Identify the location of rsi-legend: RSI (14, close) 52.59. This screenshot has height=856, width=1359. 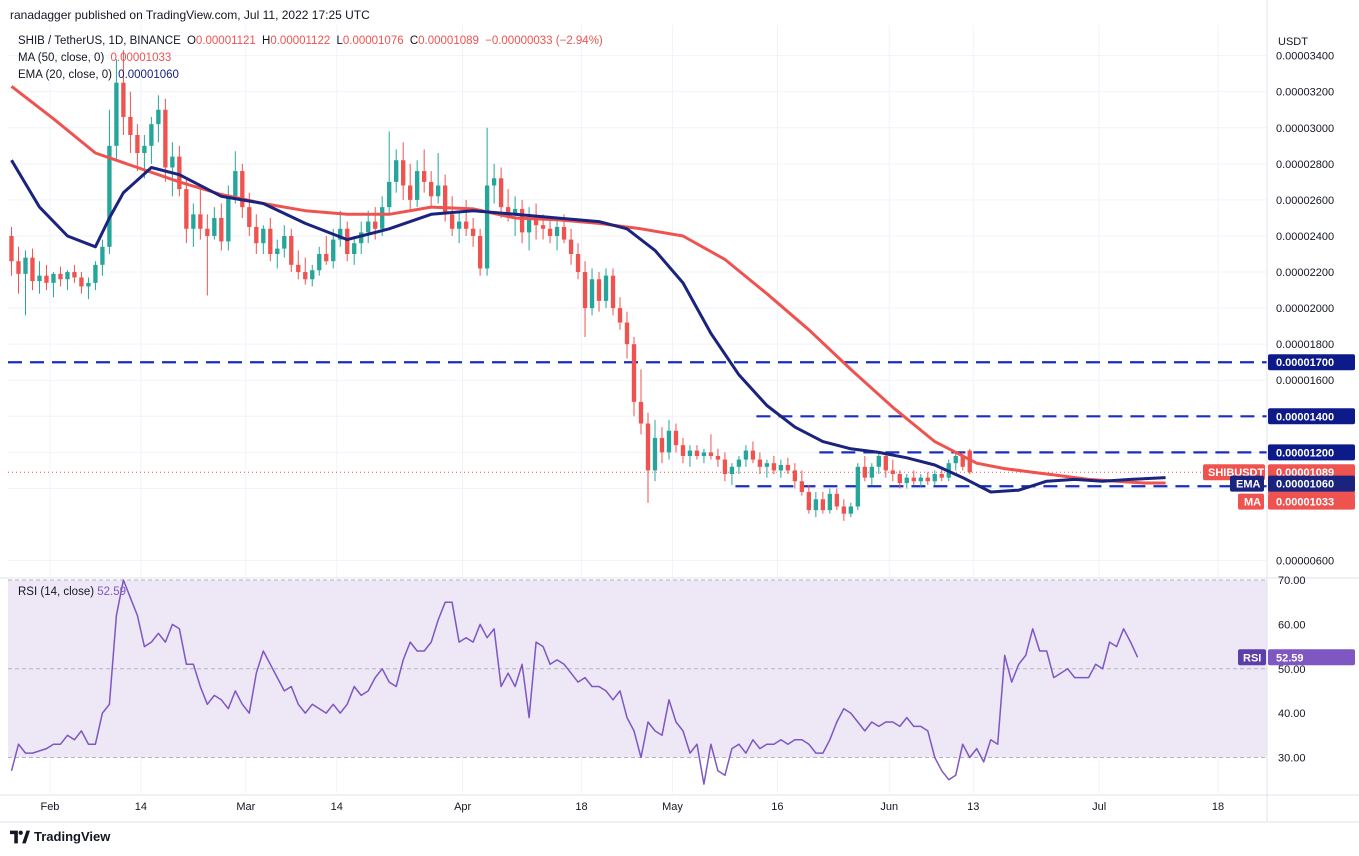
(72, 592).